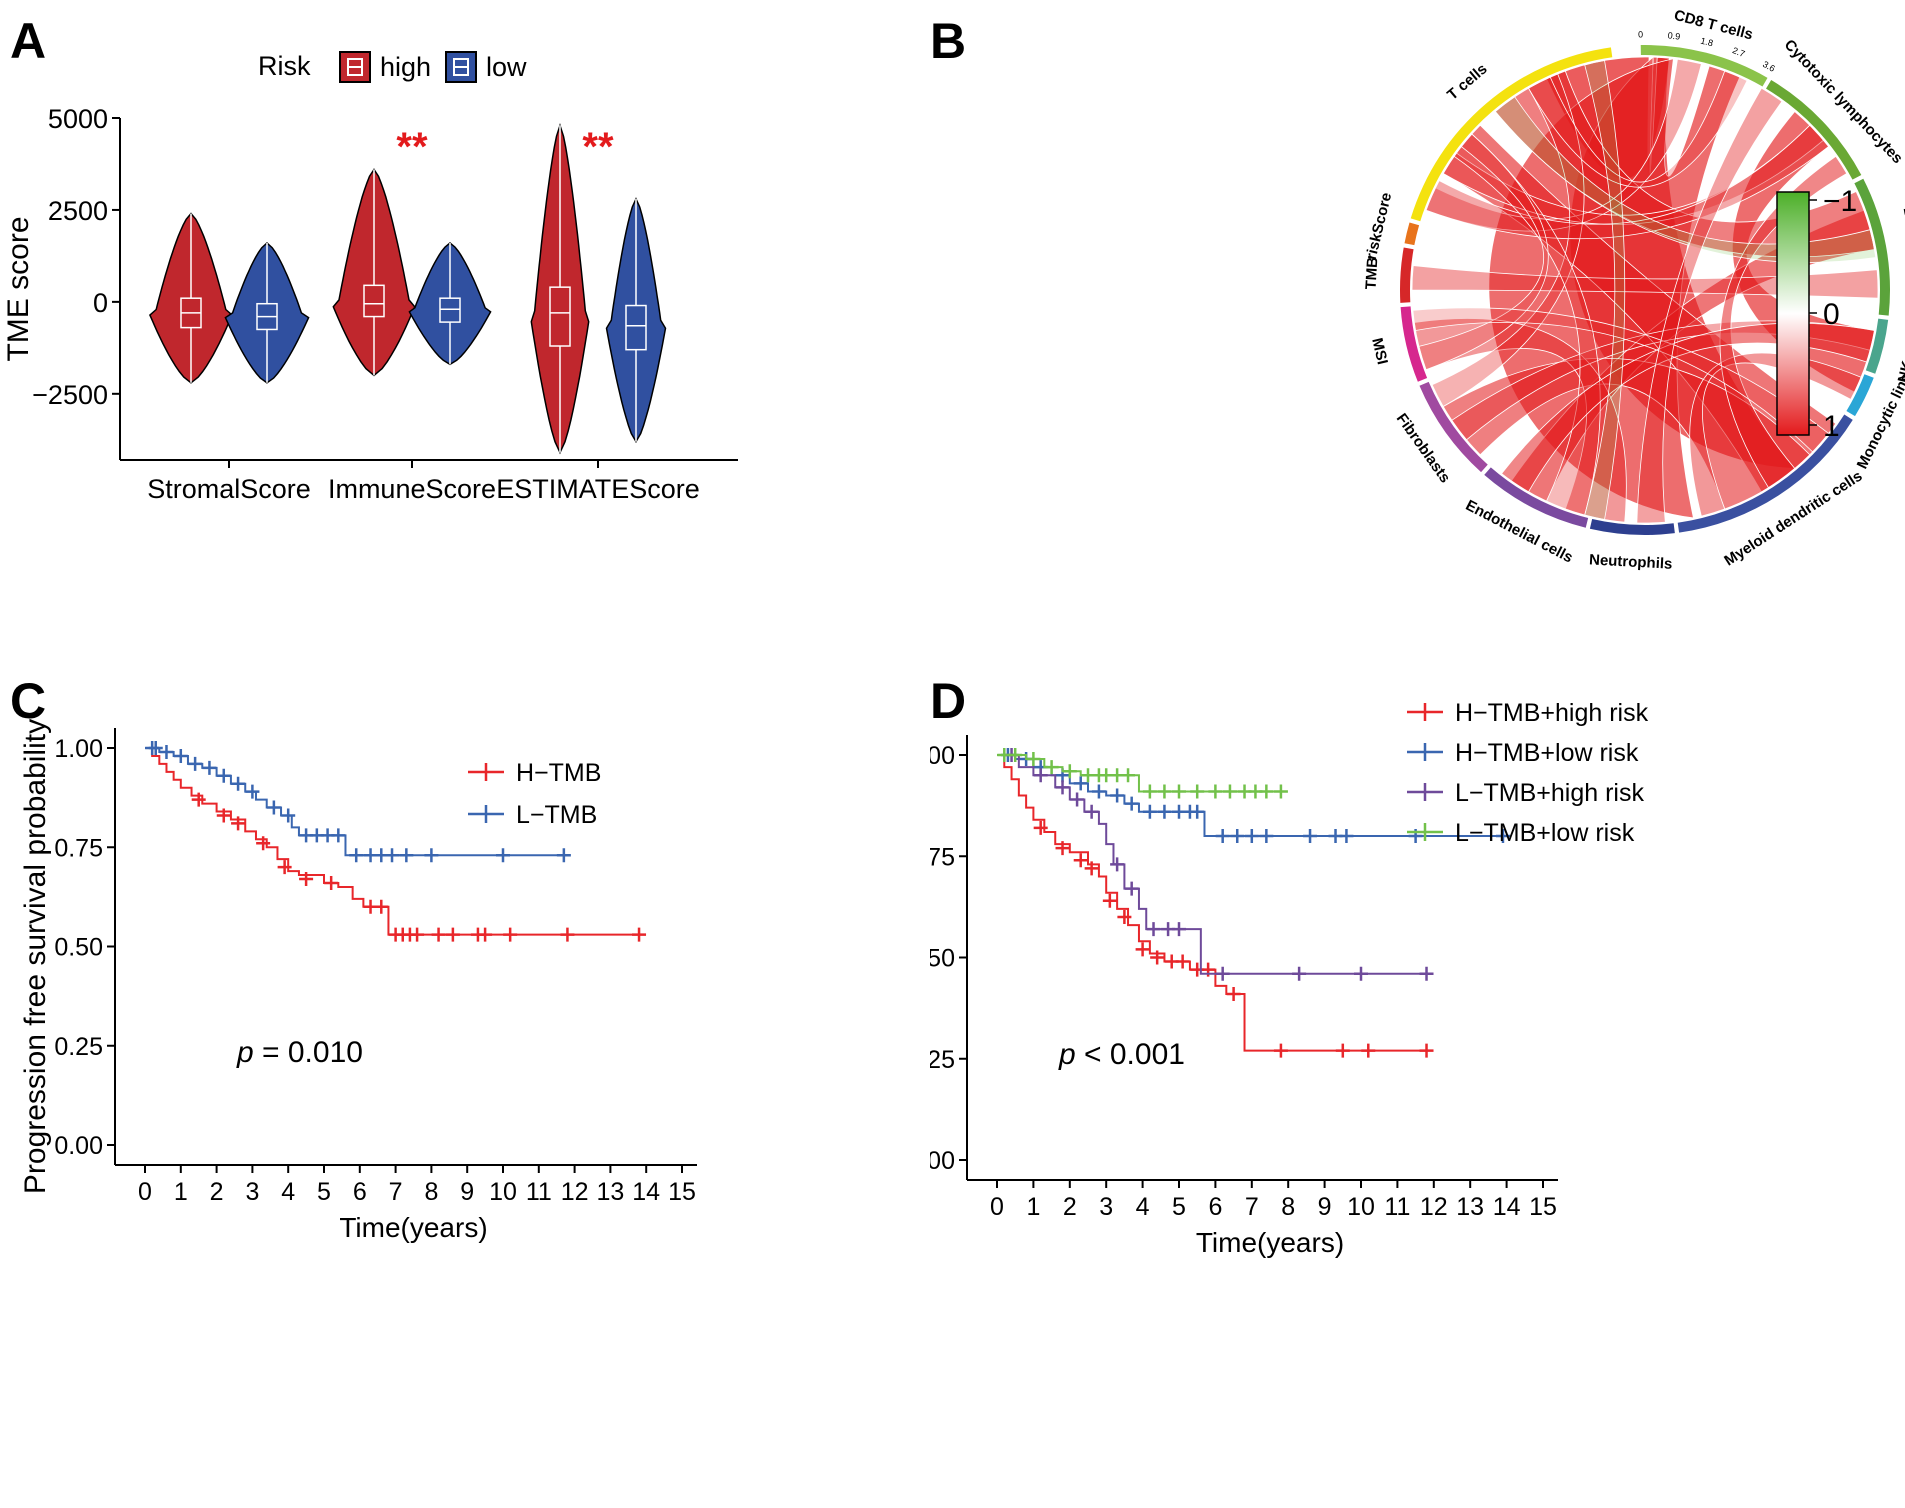 The width and height of the screenshot is (1905, 1508). What do you see at coordinates (18, 288) in the screenshot?
I see `y-axis-label: TME score` at bounding box center [18, 288].